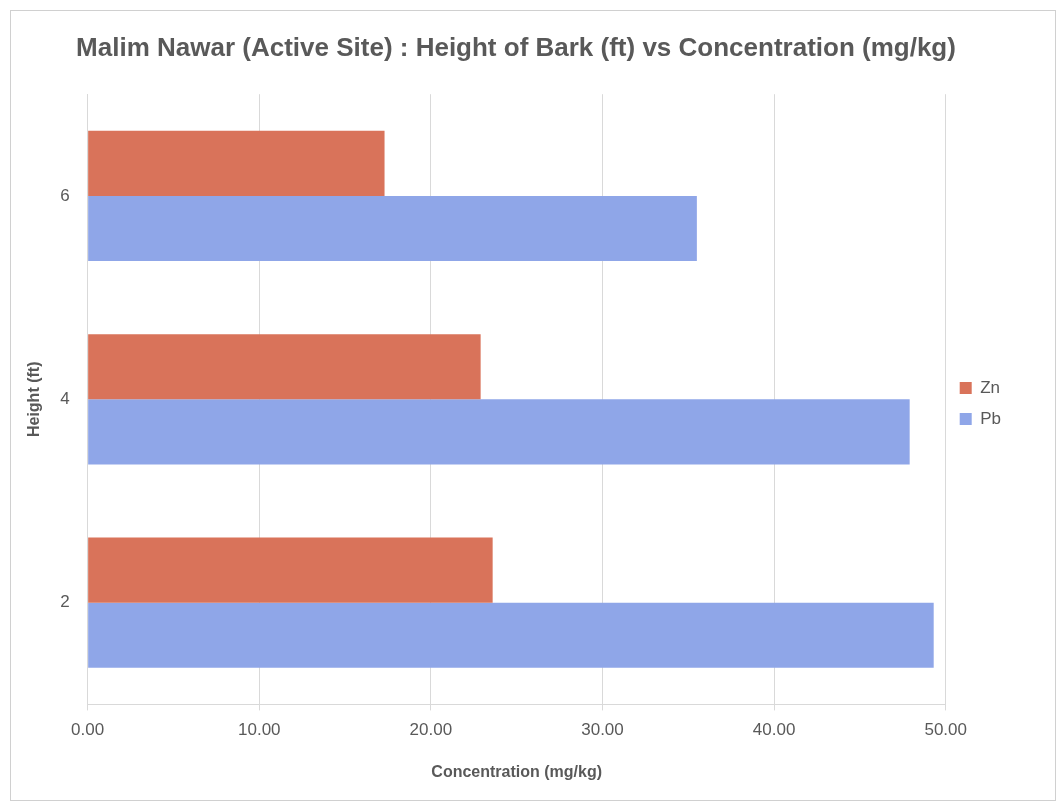 Image resolution: width=1064 pixels, height=809 pixels. I want to click on y-axis-title: Height (ft), so click(34, 399).